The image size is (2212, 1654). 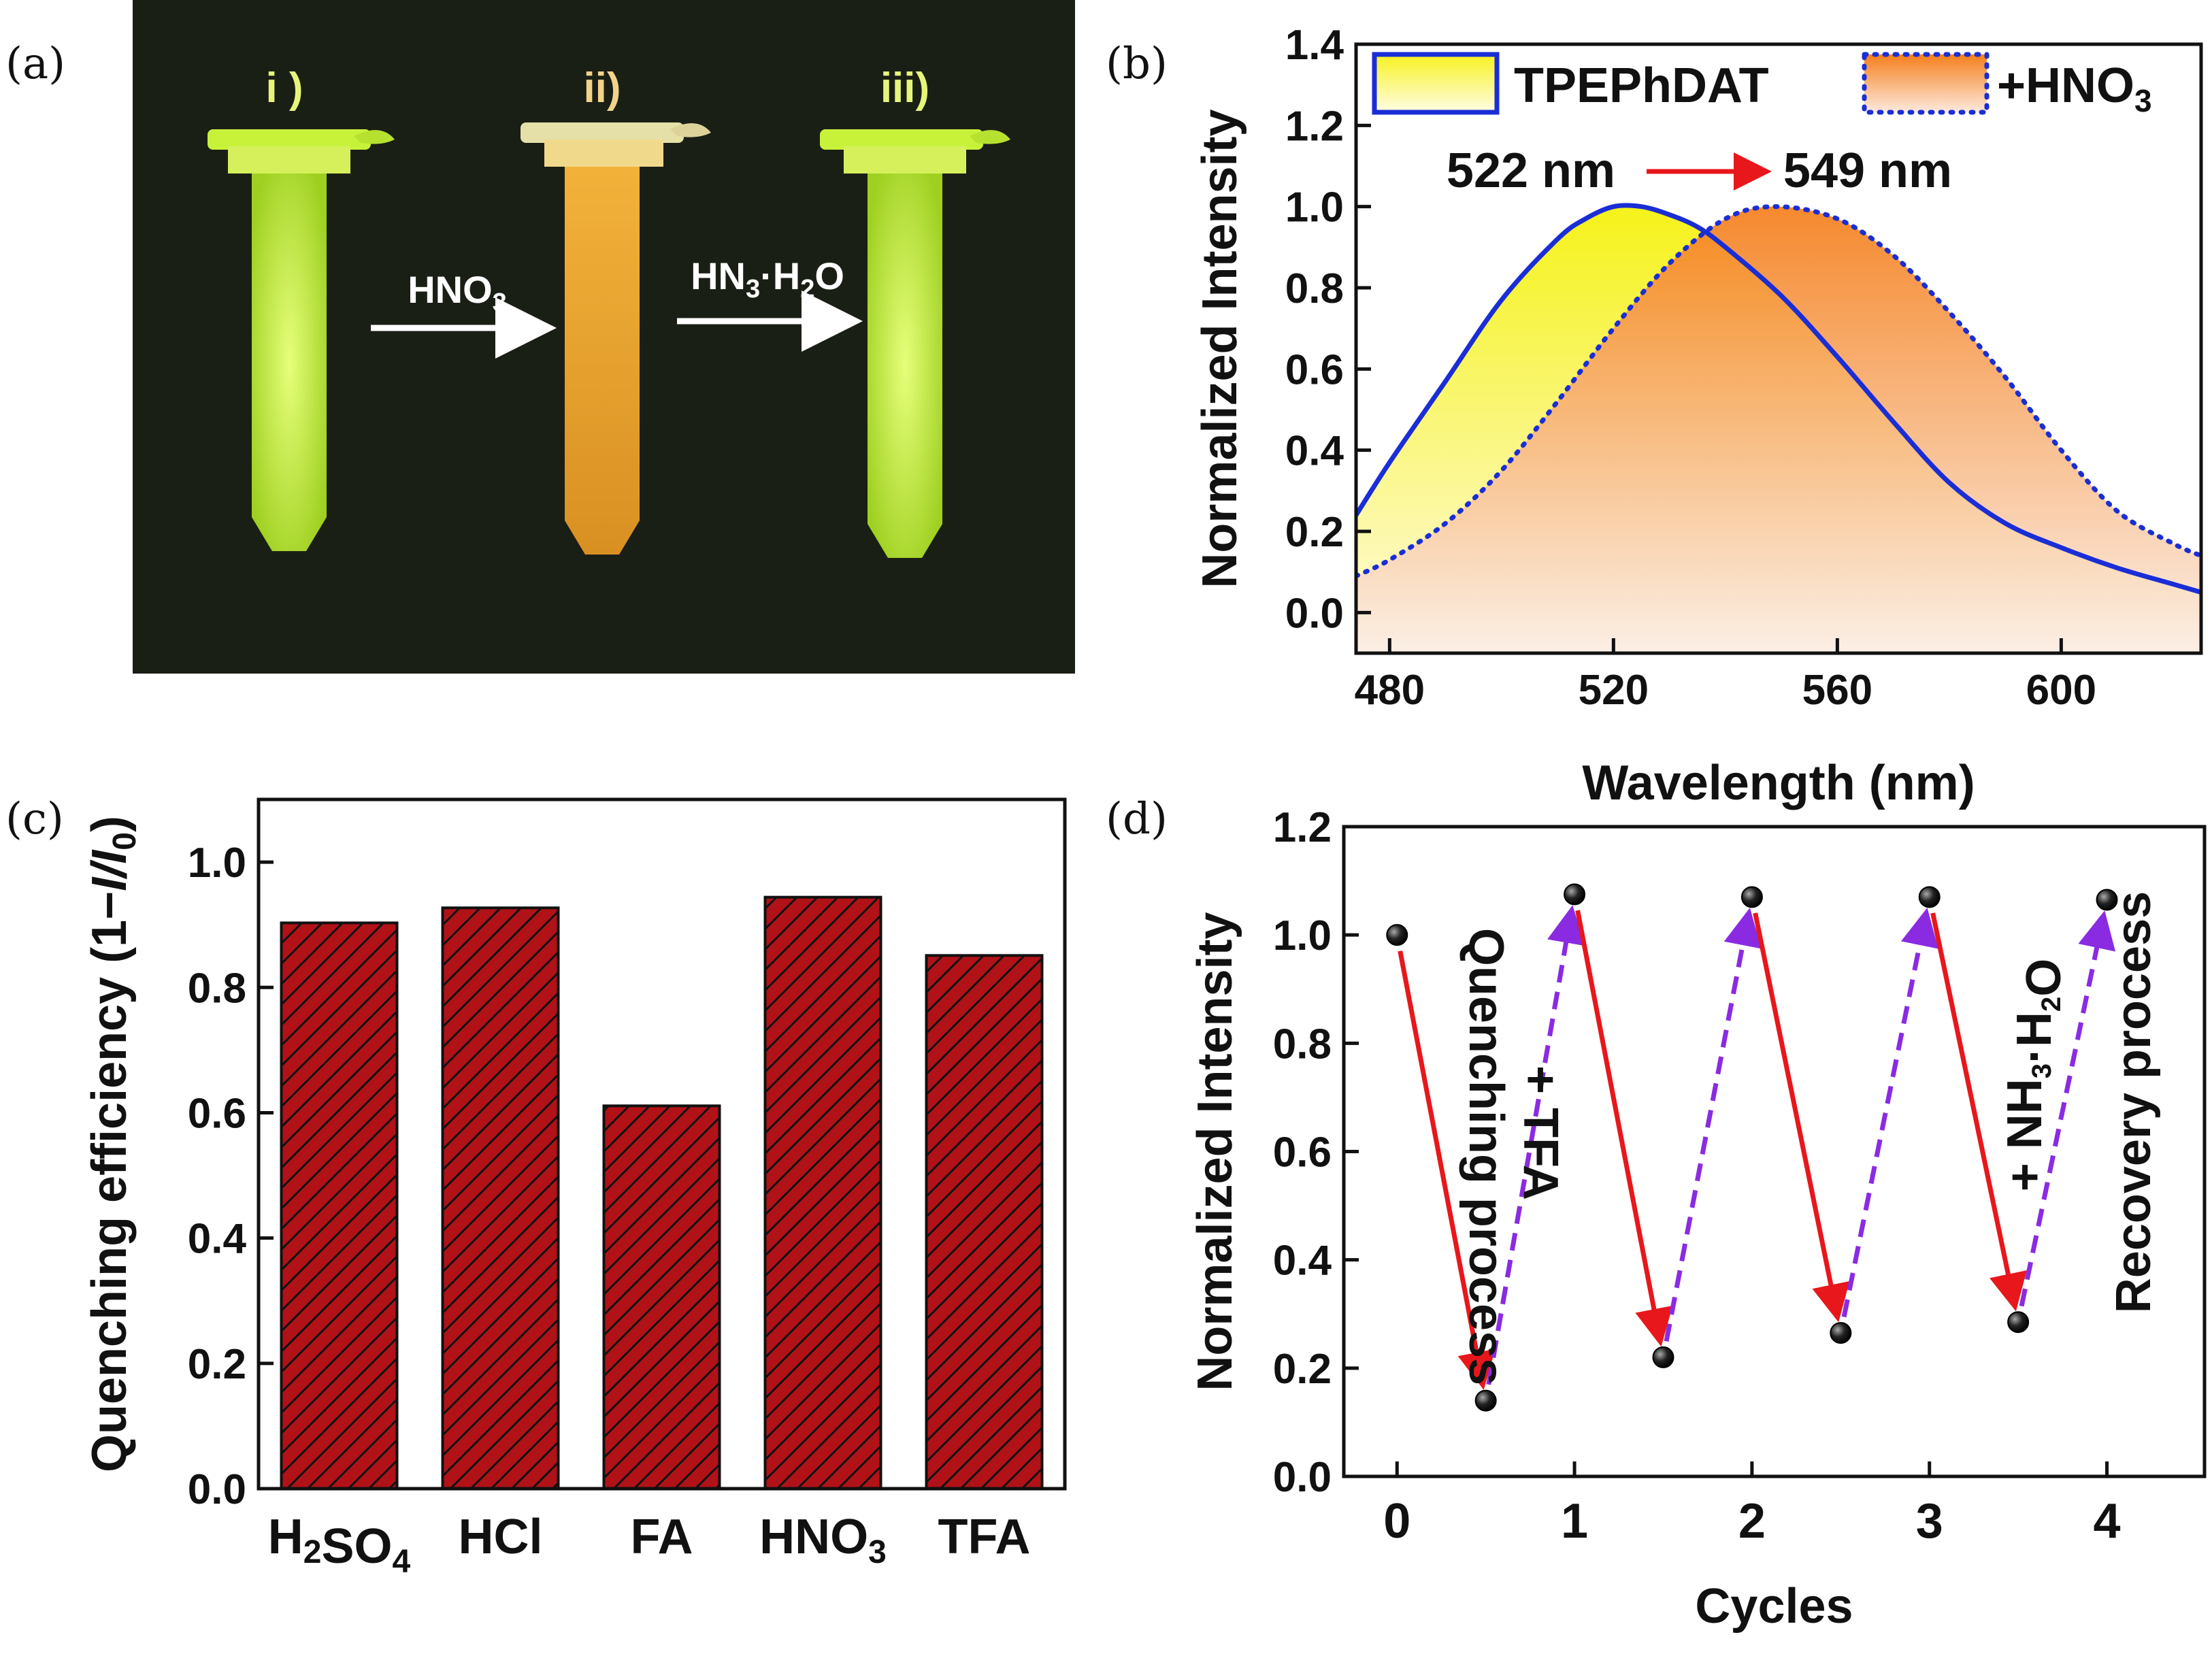 What do you see at coordinates (112, 1144) in the screenshot?
I see `y-axis-label: Quenching efficiency (1−I/I0)` at bounding box center [112, 1144].